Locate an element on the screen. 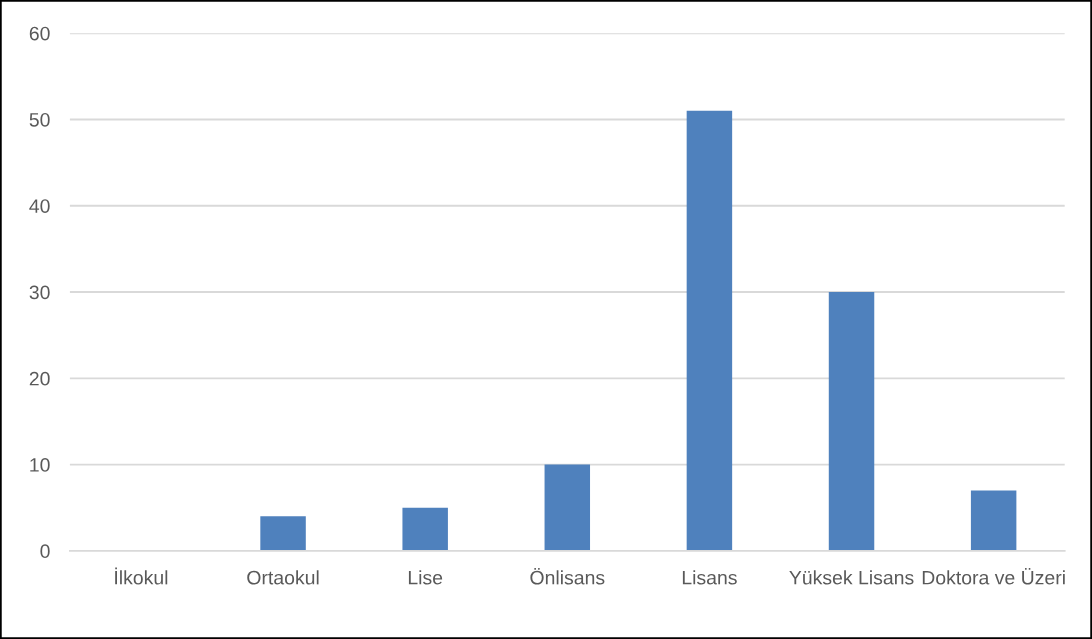 This screenshot has height=639, width=1092. y-tick-label: 10 is located at coordinates (40, 465).